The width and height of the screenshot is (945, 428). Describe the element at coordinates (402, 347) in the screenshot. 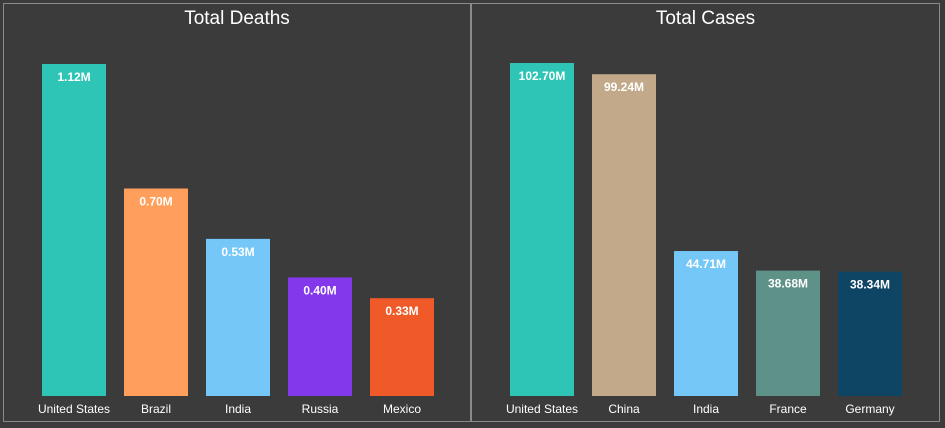

I see `bar-mexico` at that location.